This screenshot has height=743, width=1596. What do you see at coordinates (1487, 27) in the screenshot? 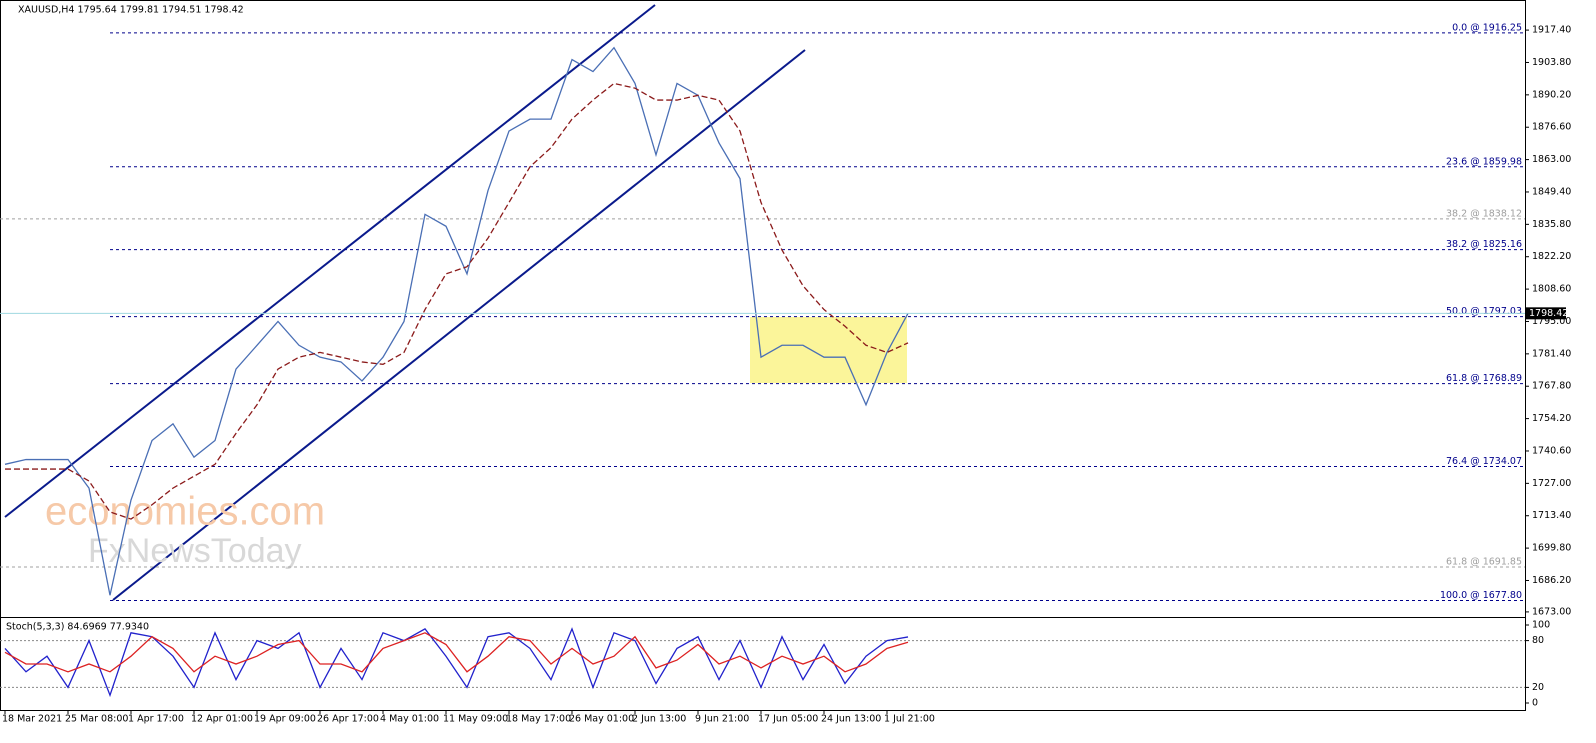
I see `fib-label: 0.0 @ 1916.25` at bounding box center [1487, 27].